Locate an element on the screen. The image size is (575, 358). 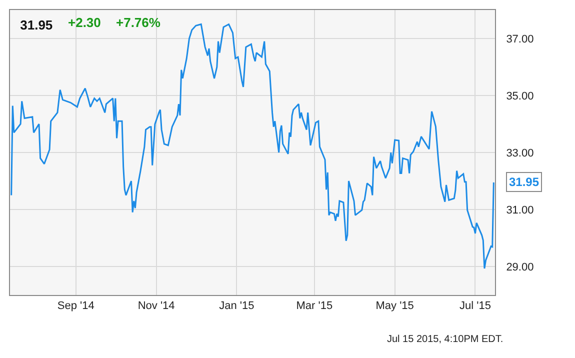
x-tick-label: Mar '15 is located at coordinates (314, 306).